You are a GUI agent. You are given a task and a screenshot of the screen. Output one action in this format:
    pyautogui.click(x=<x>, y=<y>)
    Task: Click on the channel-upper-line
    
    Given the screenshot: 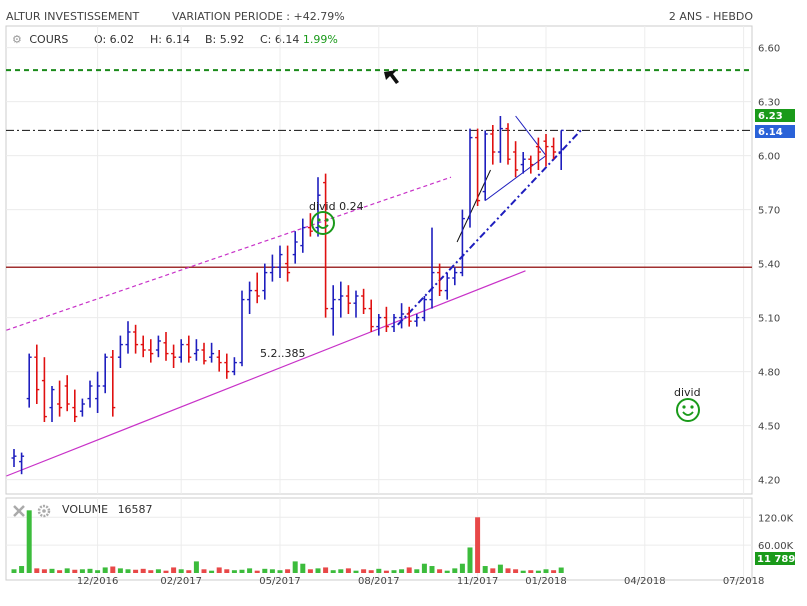 What is the action you would take?
    pyautogui.click(x=229, y=253)
    